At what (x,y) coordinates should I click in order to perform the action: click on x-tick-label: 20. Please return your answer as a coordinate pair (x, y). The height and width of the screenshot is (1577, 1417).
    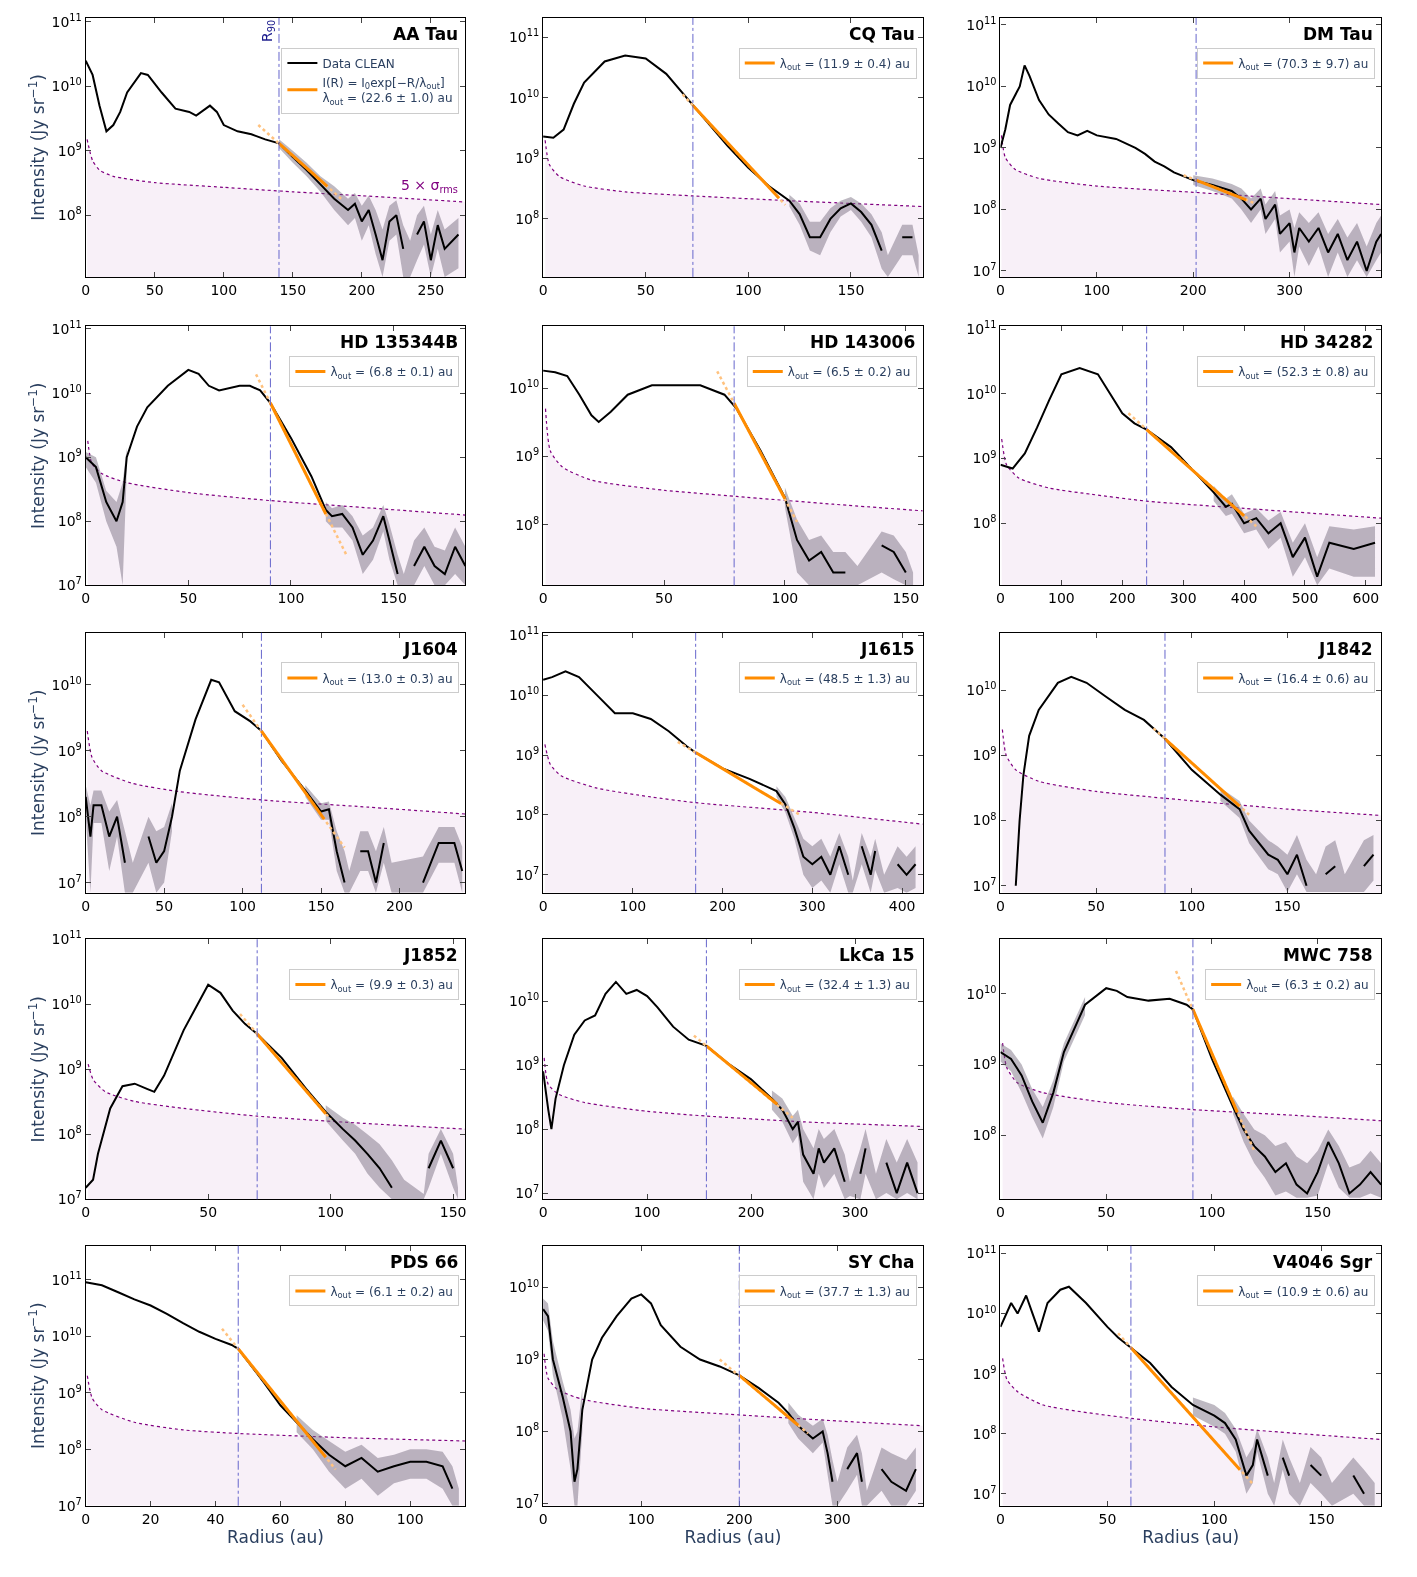
    Looking at the image, I should click on (150, 1518).